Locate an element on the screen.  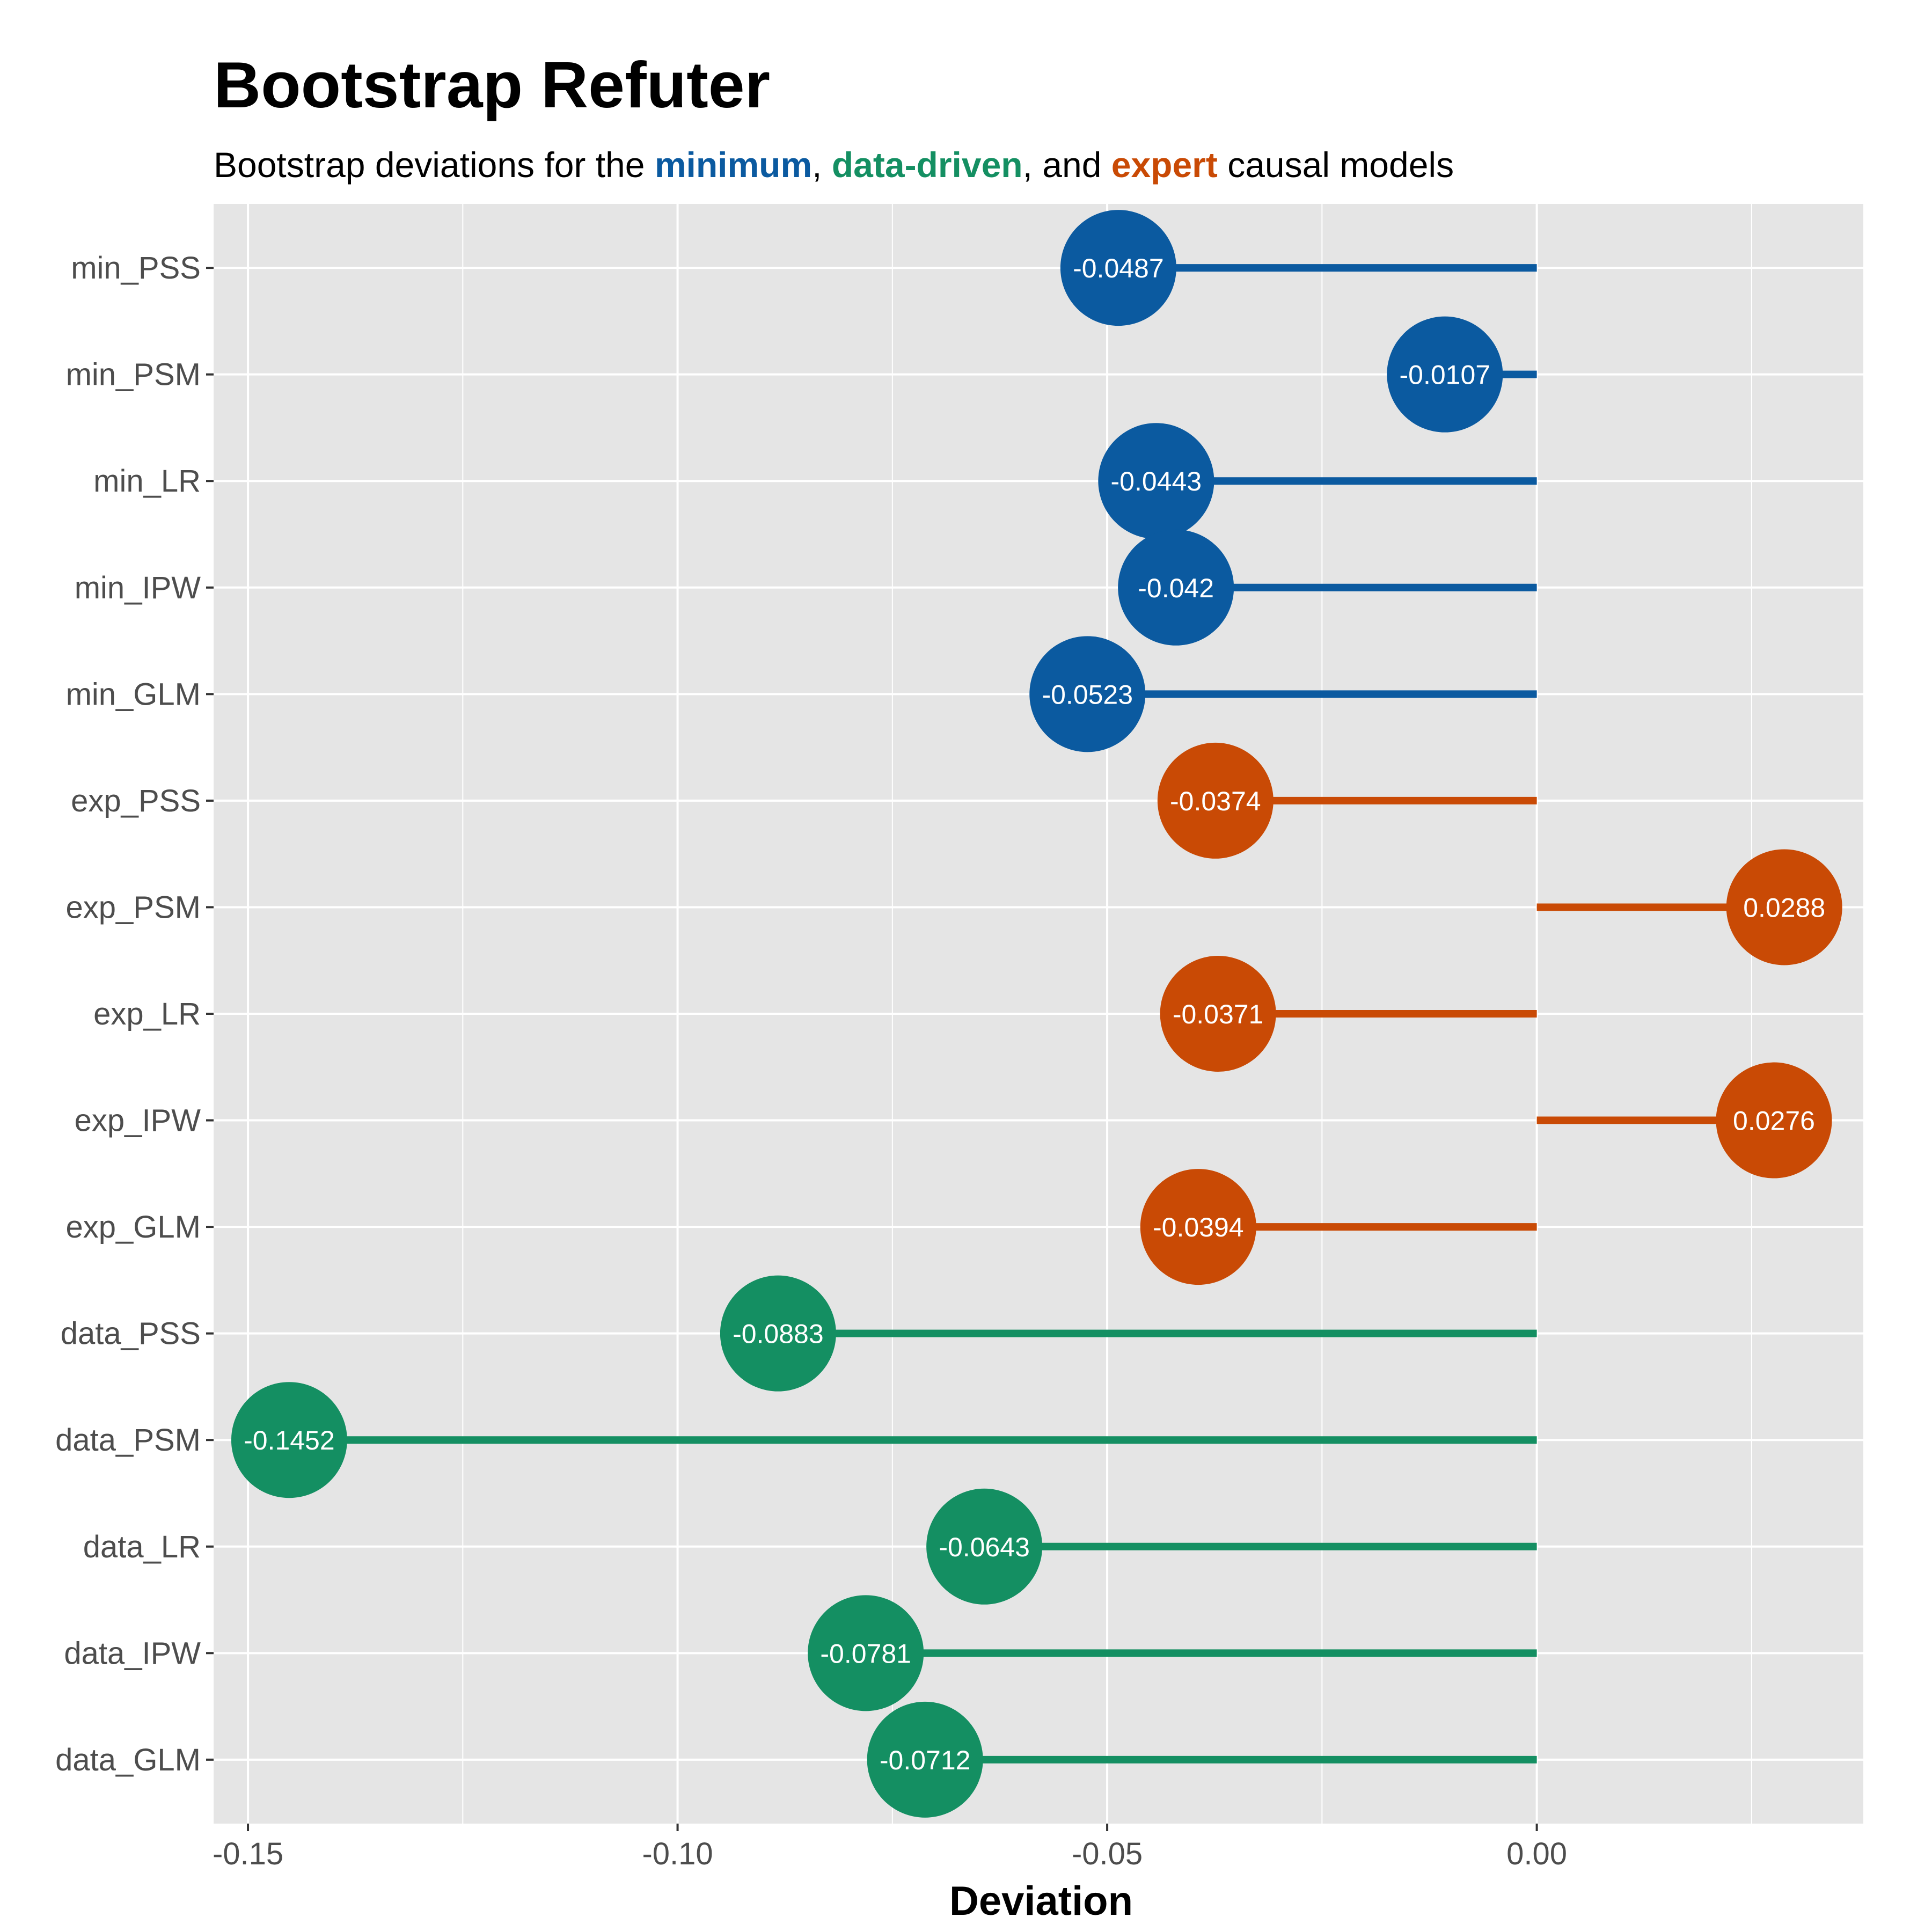
data-label: -0.0643 is located at coordinates (984, 1547).